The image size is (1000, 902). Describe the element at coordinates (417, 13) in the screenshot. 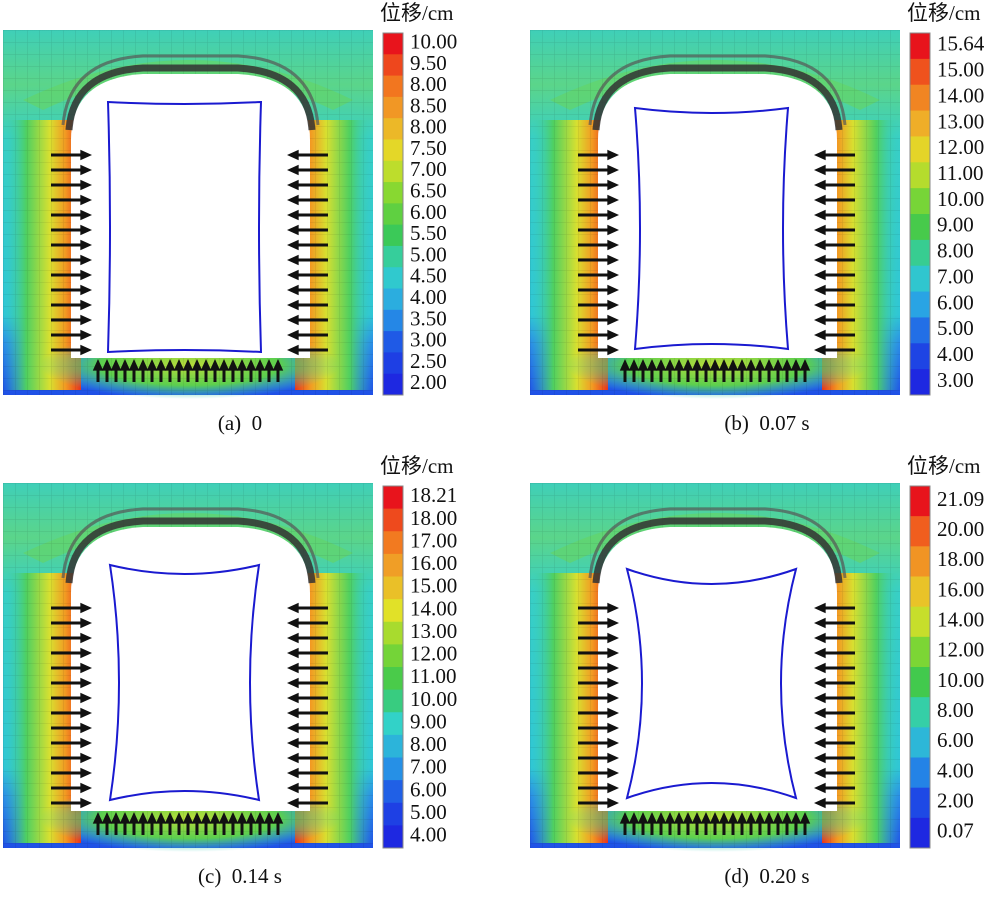

I see `unit-label: 位移/cm` at that location.